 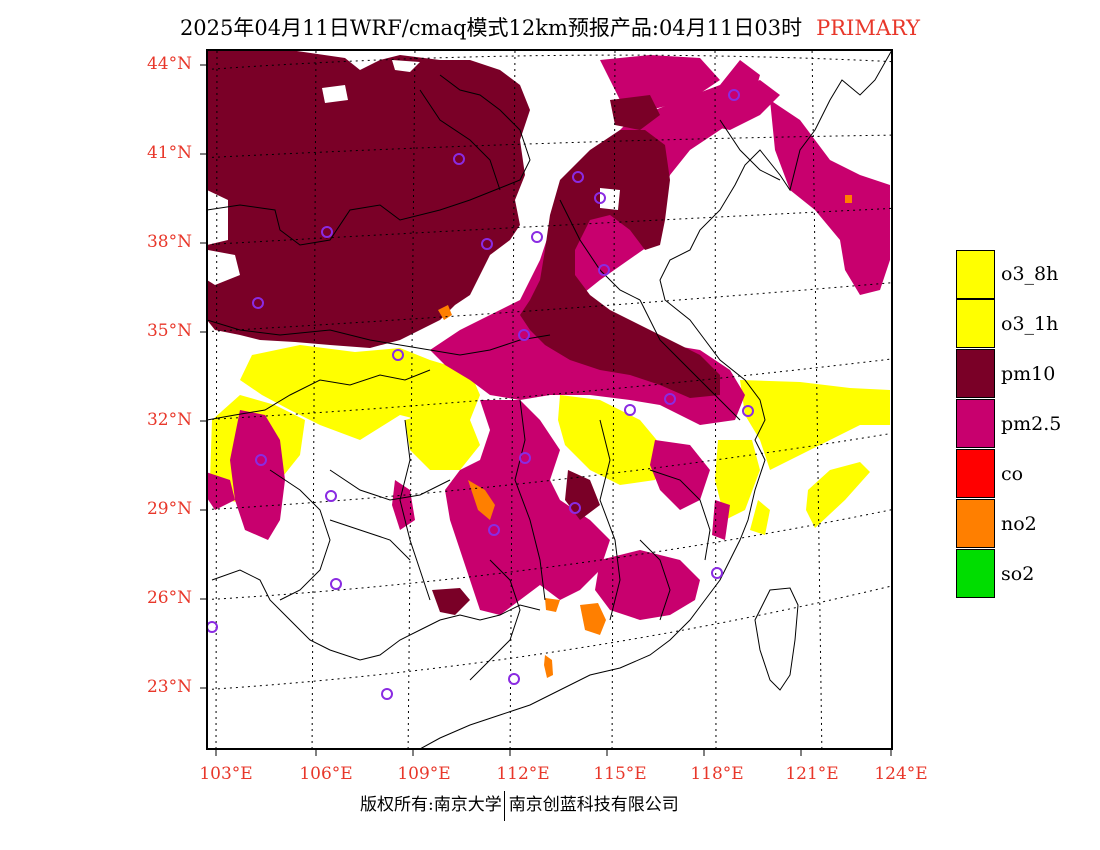 I want to click on pollutant-legend: o3_8h o3_1h pm10 pm2.5 co no2 so2, so click(x=1008, y=424).